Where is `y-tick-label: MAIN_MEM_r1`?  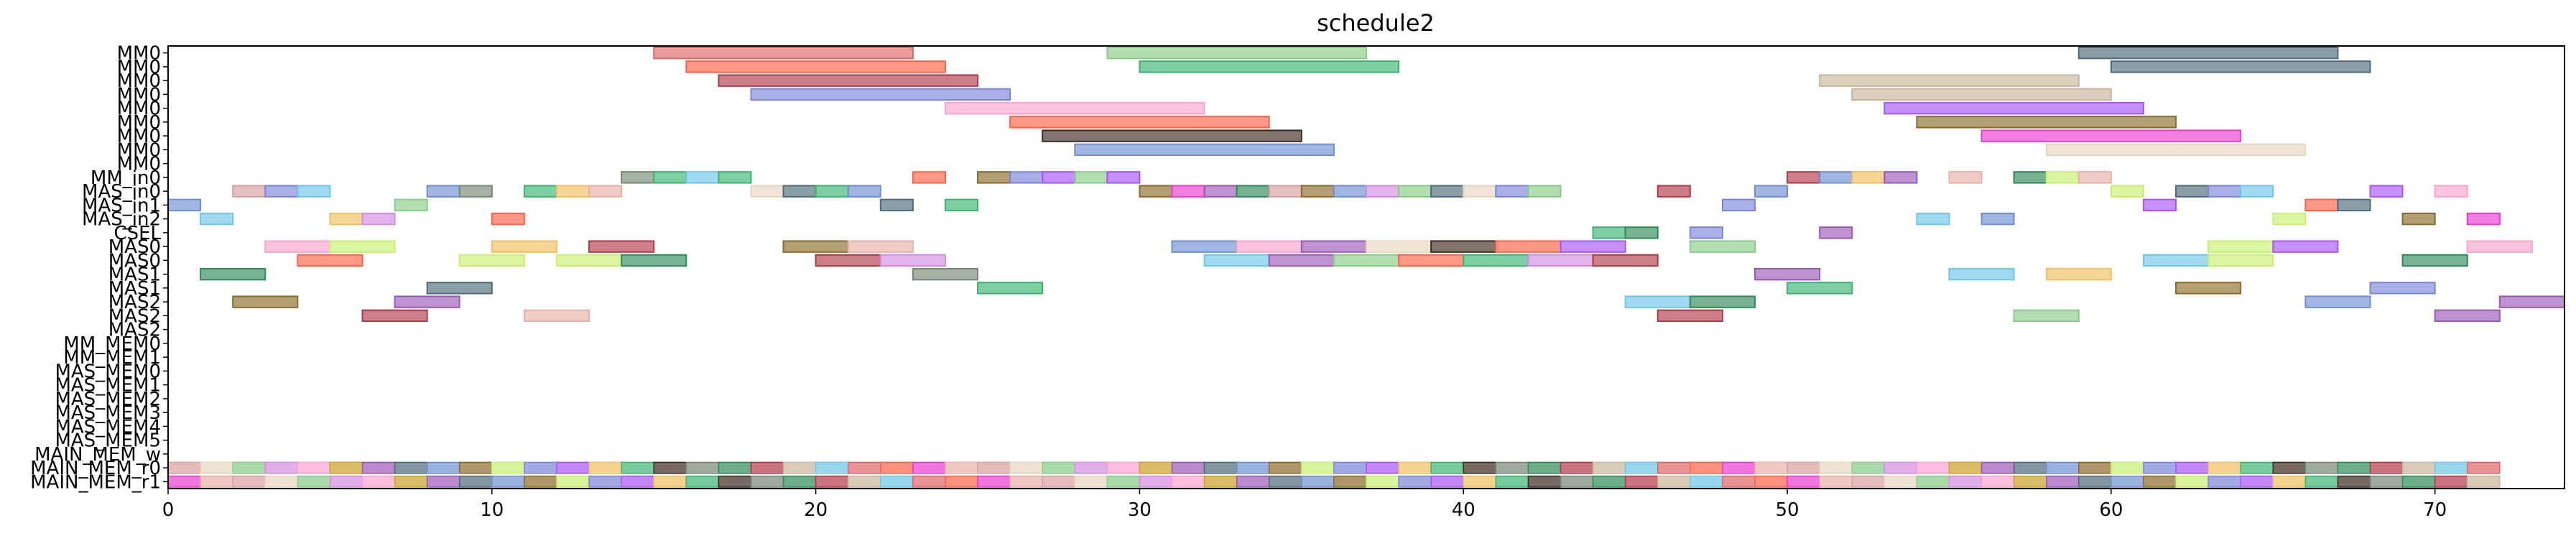
y-tick-label: MAIN_MEM_r1 is located at coordinates (95, 482).